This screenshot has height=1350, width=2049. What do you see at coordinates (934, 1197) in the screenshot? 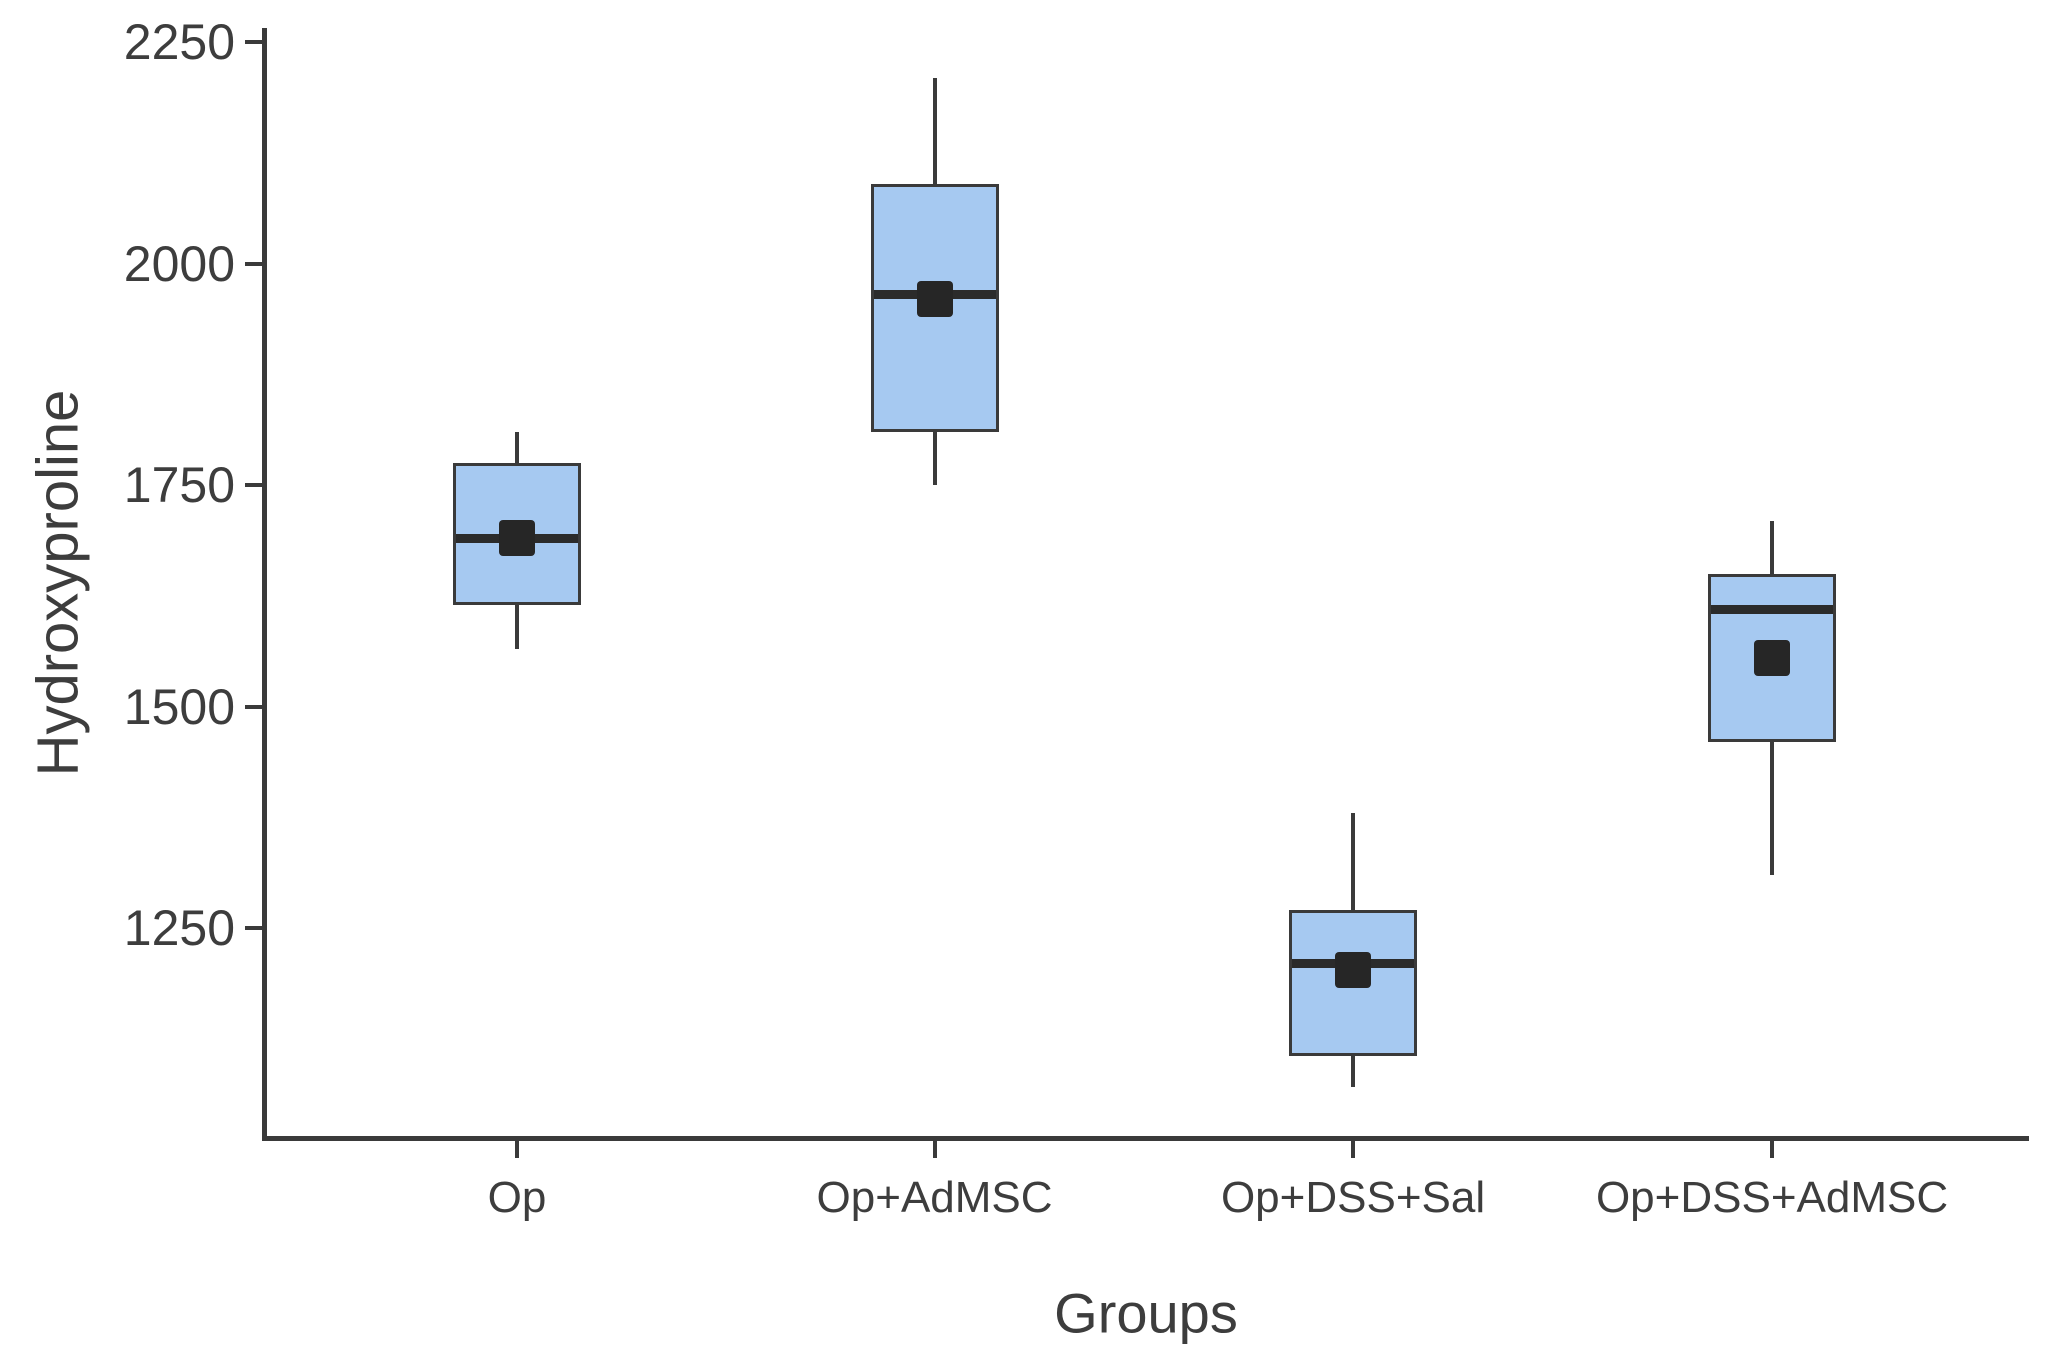
I see `x-tick-label-op-admsc: Op+AdMSC` at bounding box center [934, 1197].